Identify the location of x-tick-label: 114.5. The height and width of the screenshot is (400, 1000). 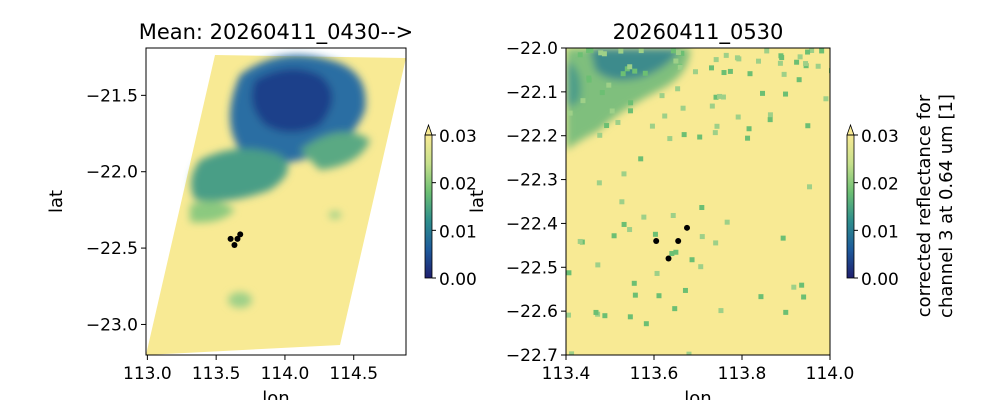
(353, 374).